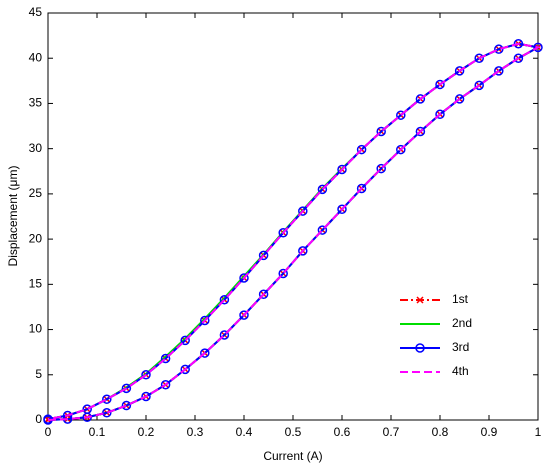 Image resolution: width=550 pixels, height=472 pixels. I want to click on y-tick-label: 30, so click(36, 148).